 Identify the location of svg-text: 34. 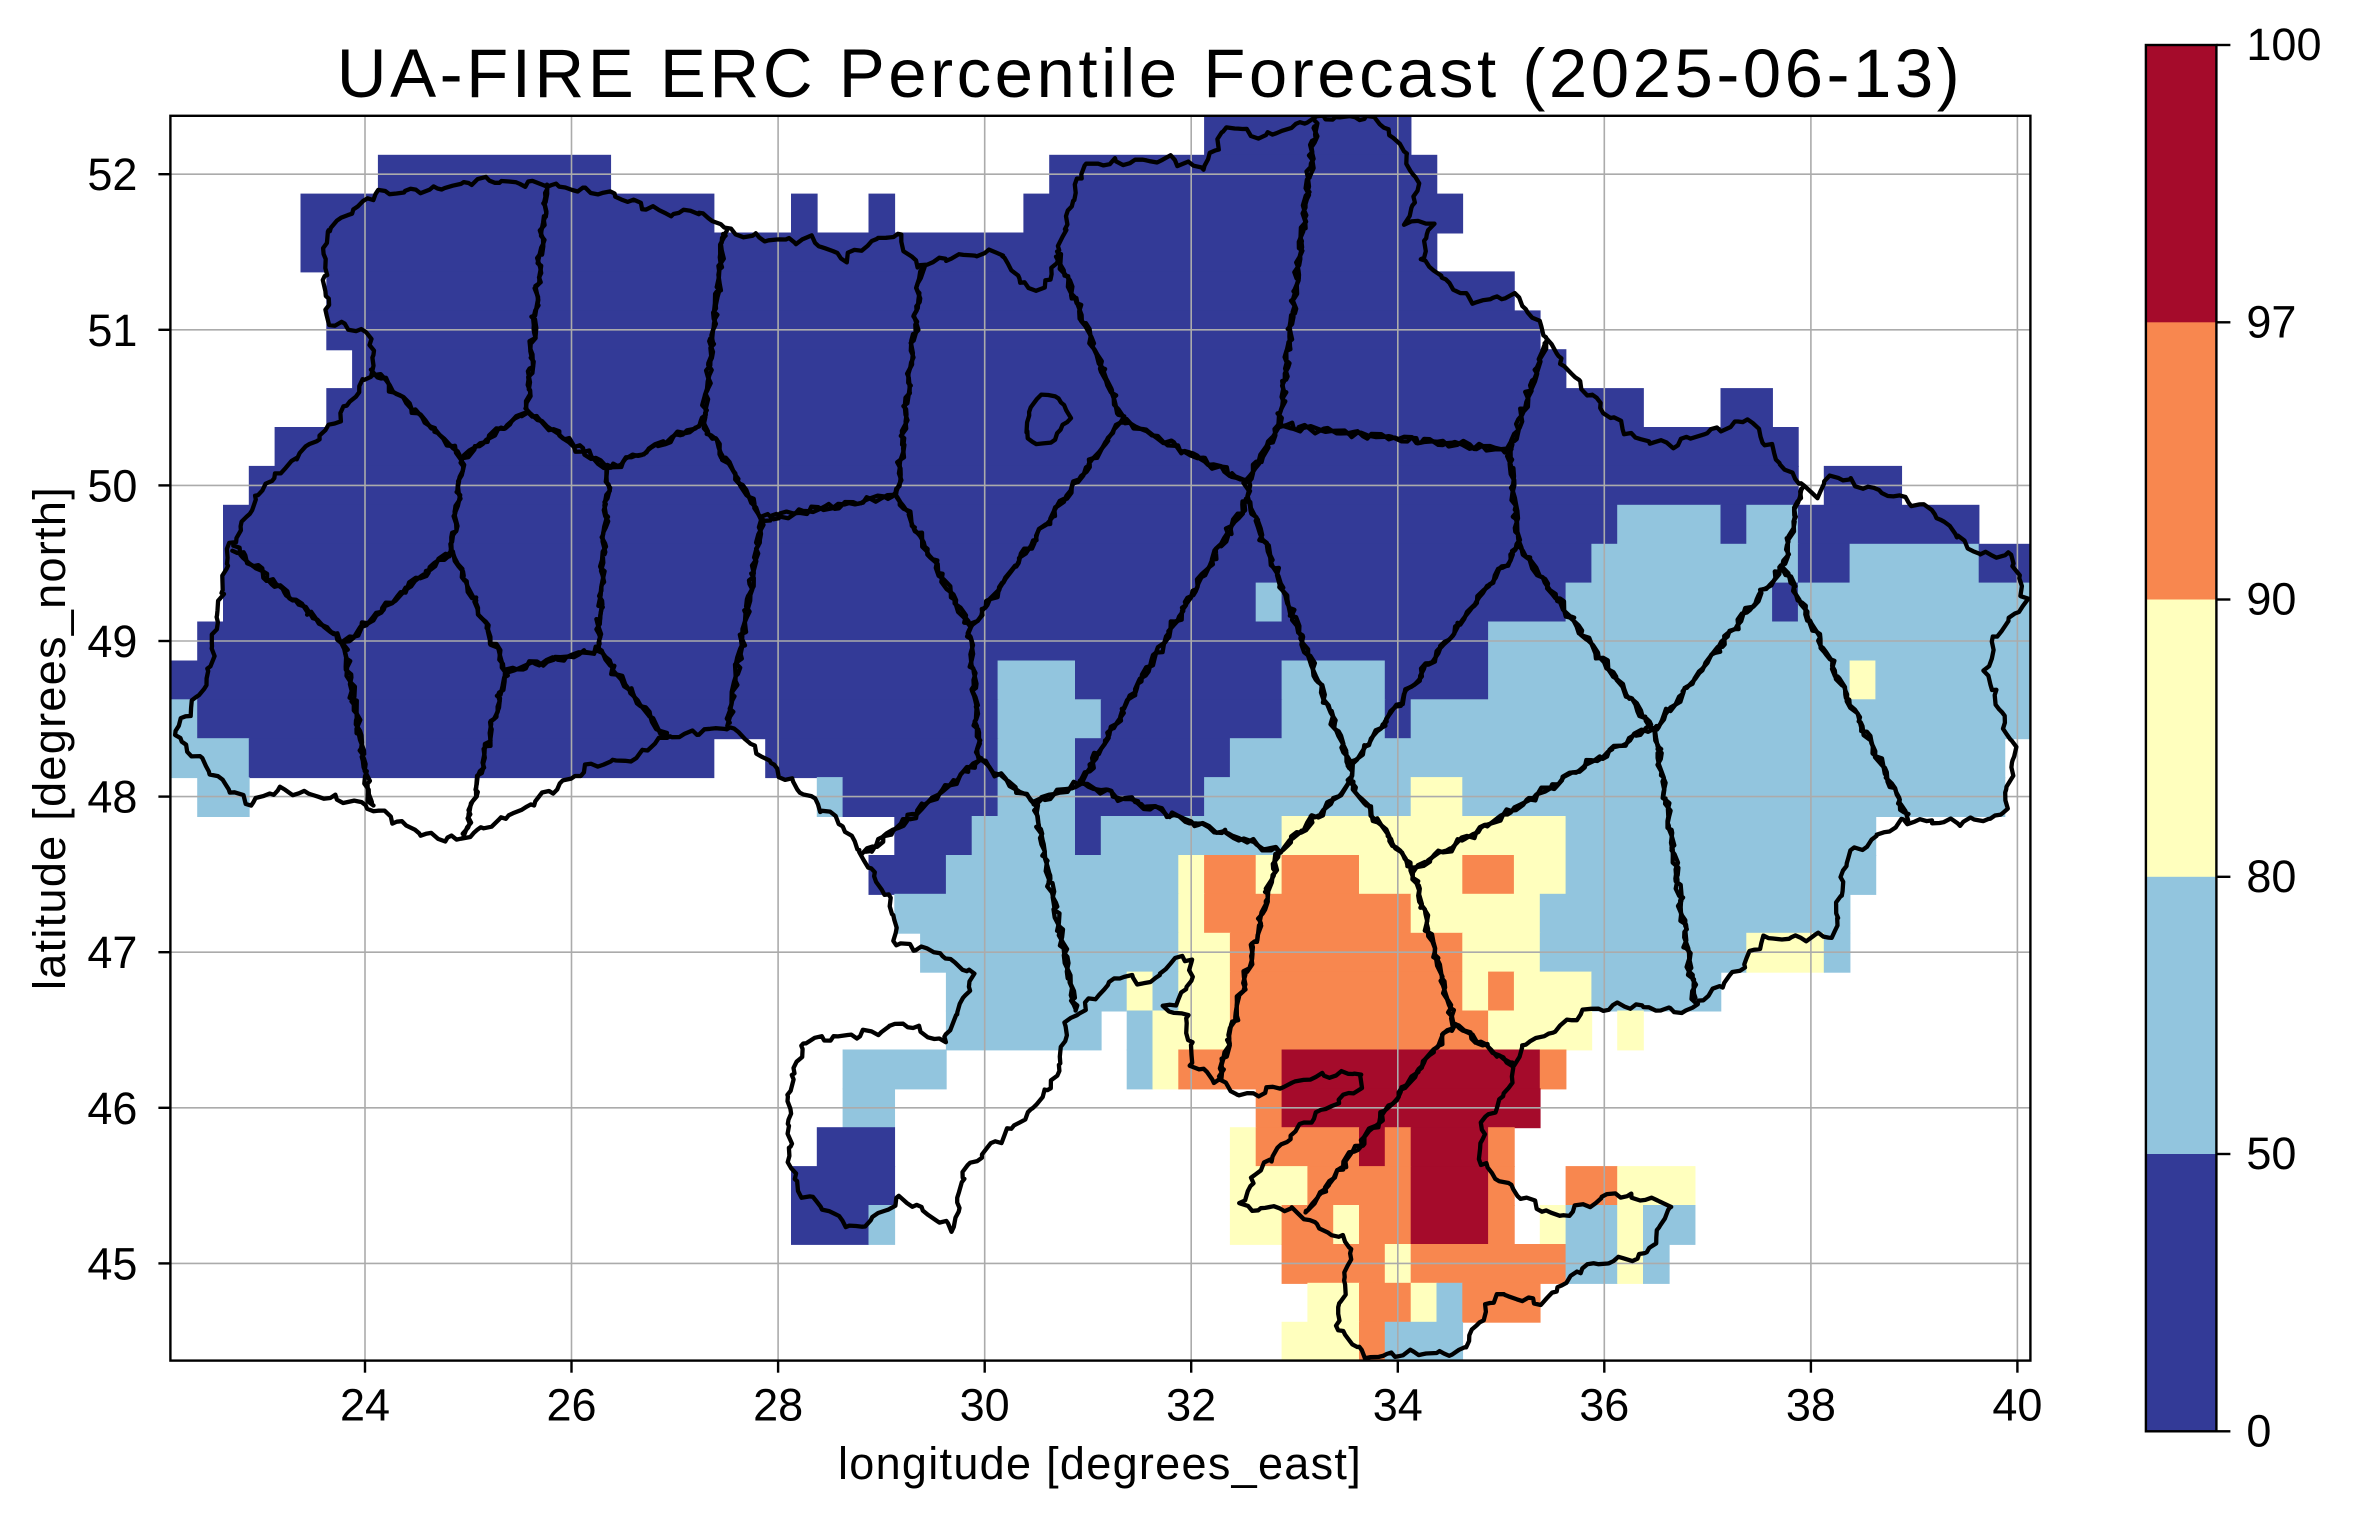
(1398, 1405).